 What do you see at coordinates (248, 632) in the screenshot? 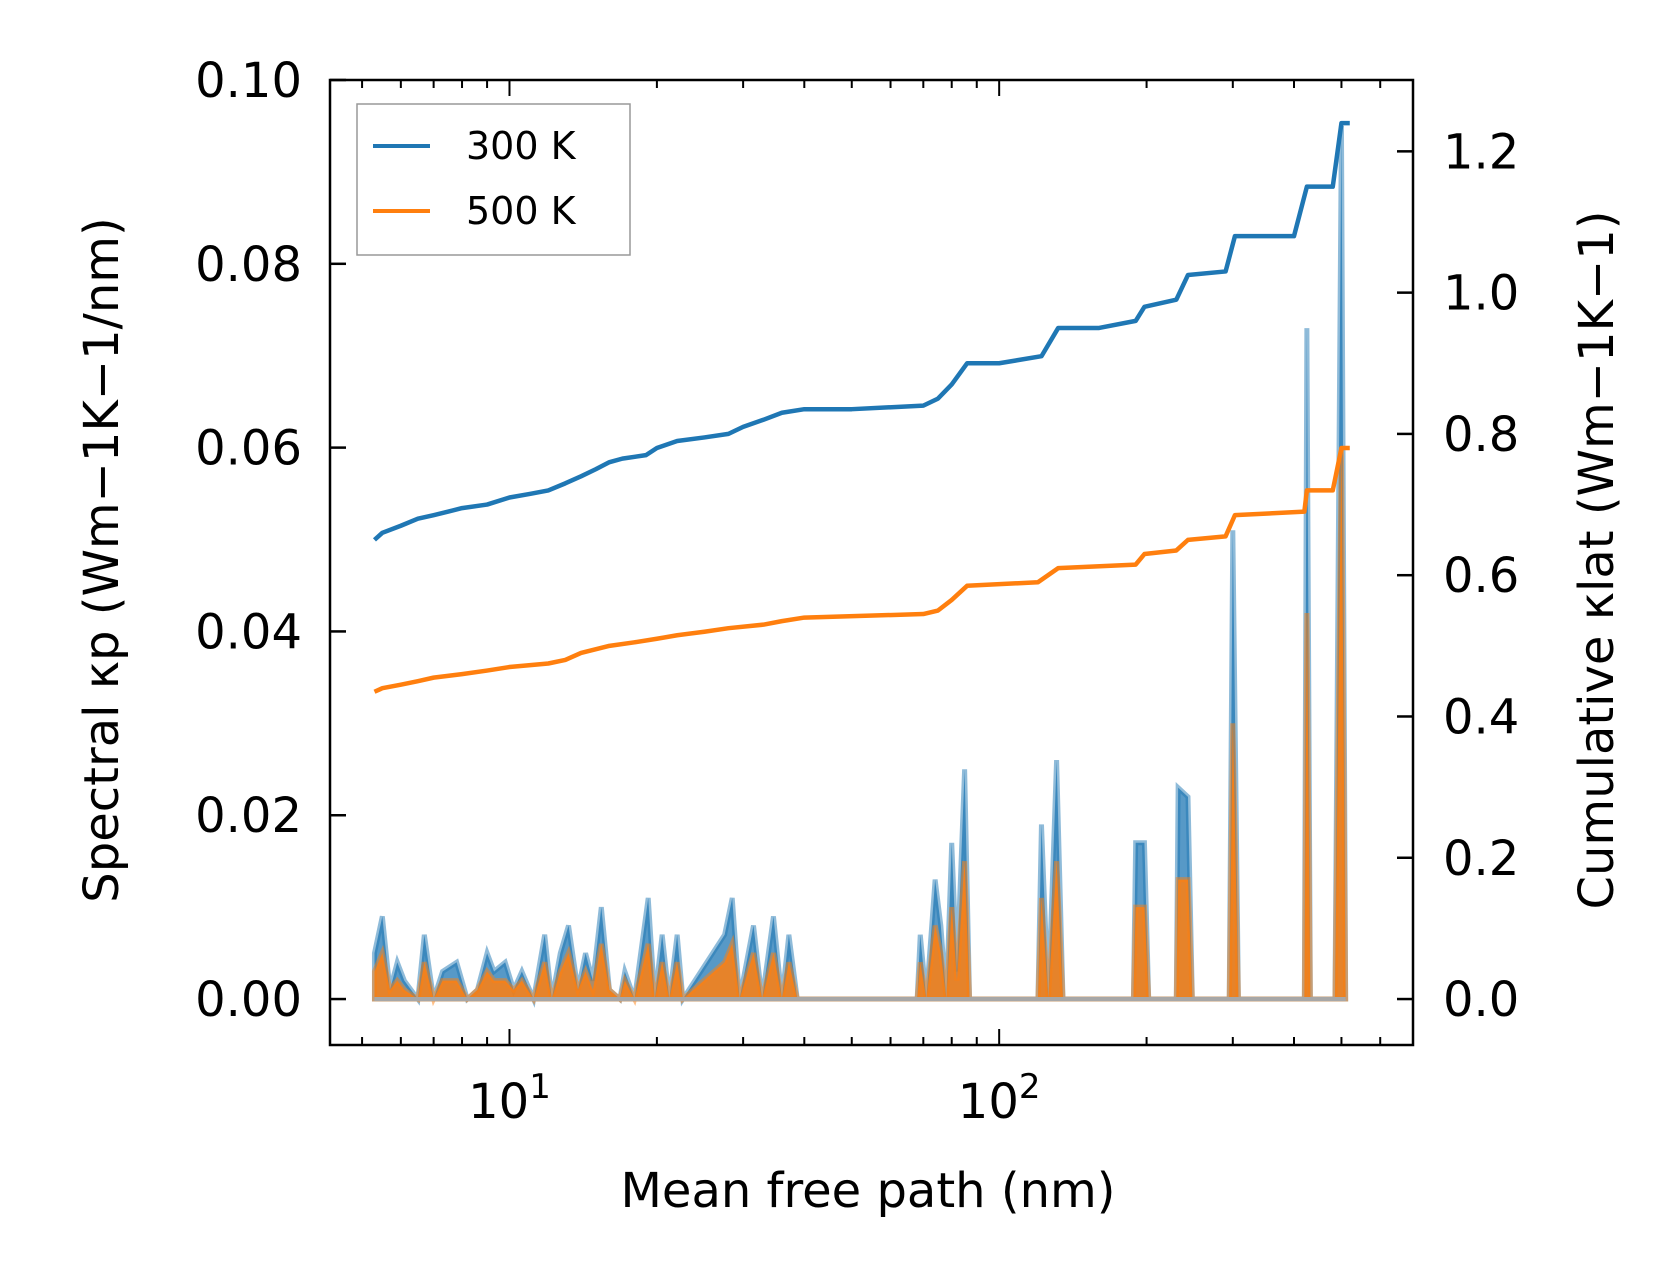
I see `y-left-tick-label: 0.04` at bounding box center [248, 632].